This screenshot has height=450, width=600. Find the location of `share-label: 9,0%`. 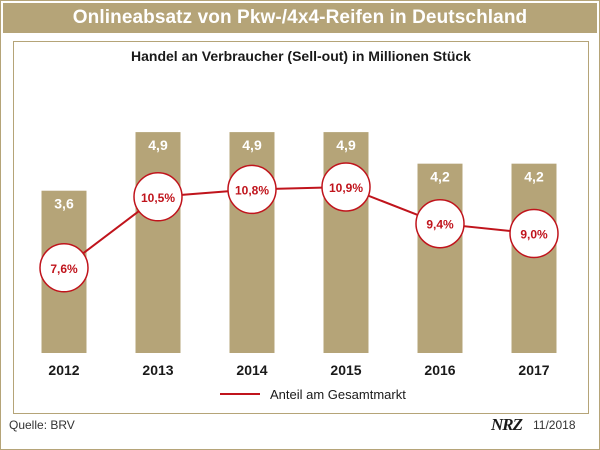

share-label: 9,0% is located at coordinates (534, 235).